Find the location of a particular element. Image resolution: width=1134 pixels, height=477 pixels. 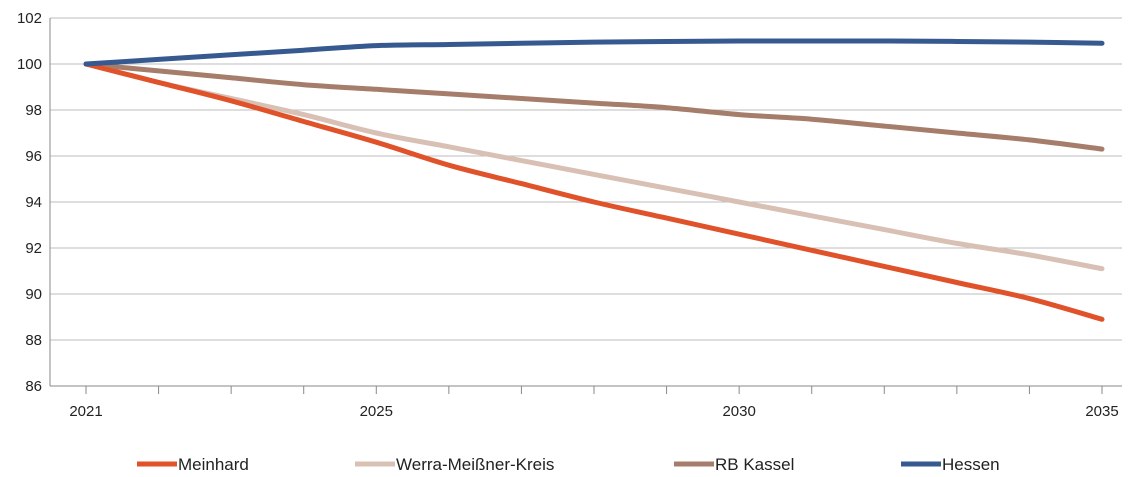

y-axis-ticks: 86 88 90 92 94 96 98 100 102 is located at coordinates (29, 202).